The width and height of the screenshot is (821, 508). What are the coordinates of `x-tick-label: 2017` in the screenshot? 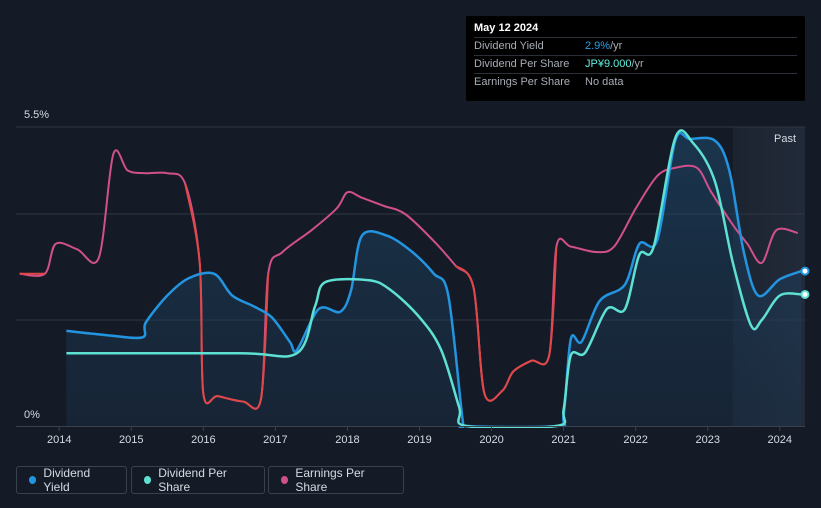 It's located at (275, 440).